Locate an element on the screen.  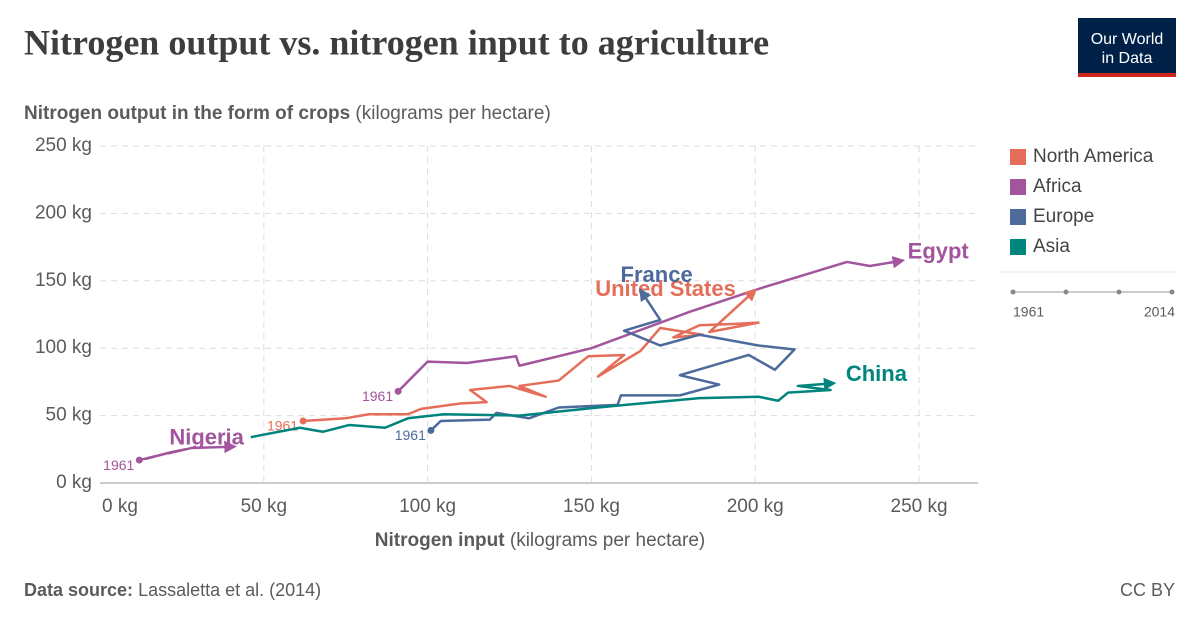
x-axis-title: Nitrogen input (kilograms per hectare) is located at coordinates (540, 540).